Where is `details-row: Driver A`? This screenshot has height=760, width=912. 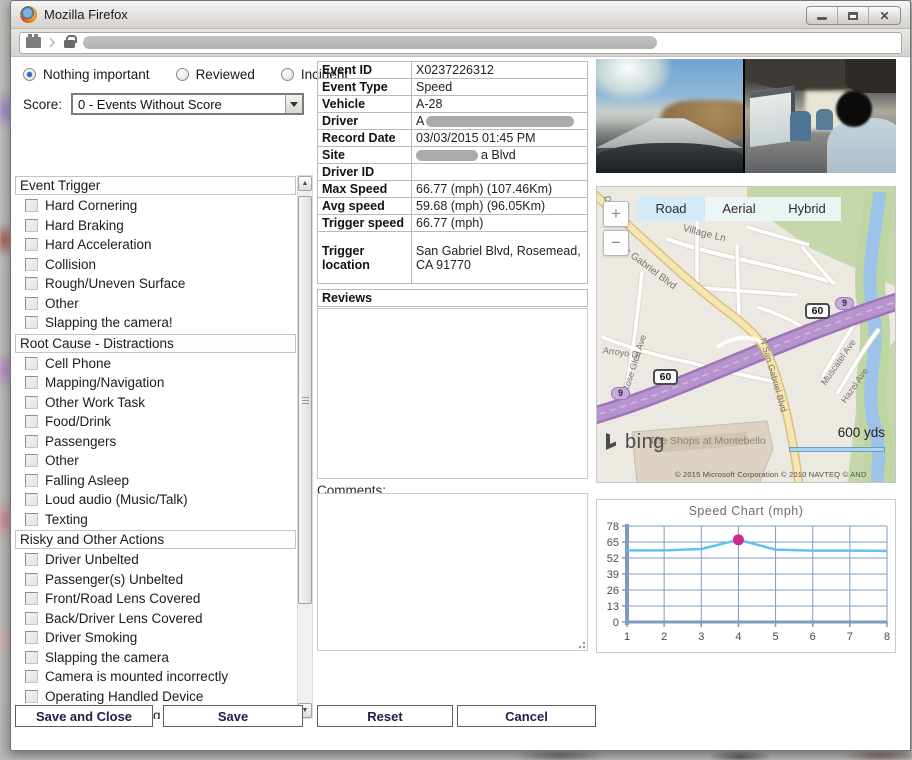 details-row: Driver A is located at coordinates (452, 121).